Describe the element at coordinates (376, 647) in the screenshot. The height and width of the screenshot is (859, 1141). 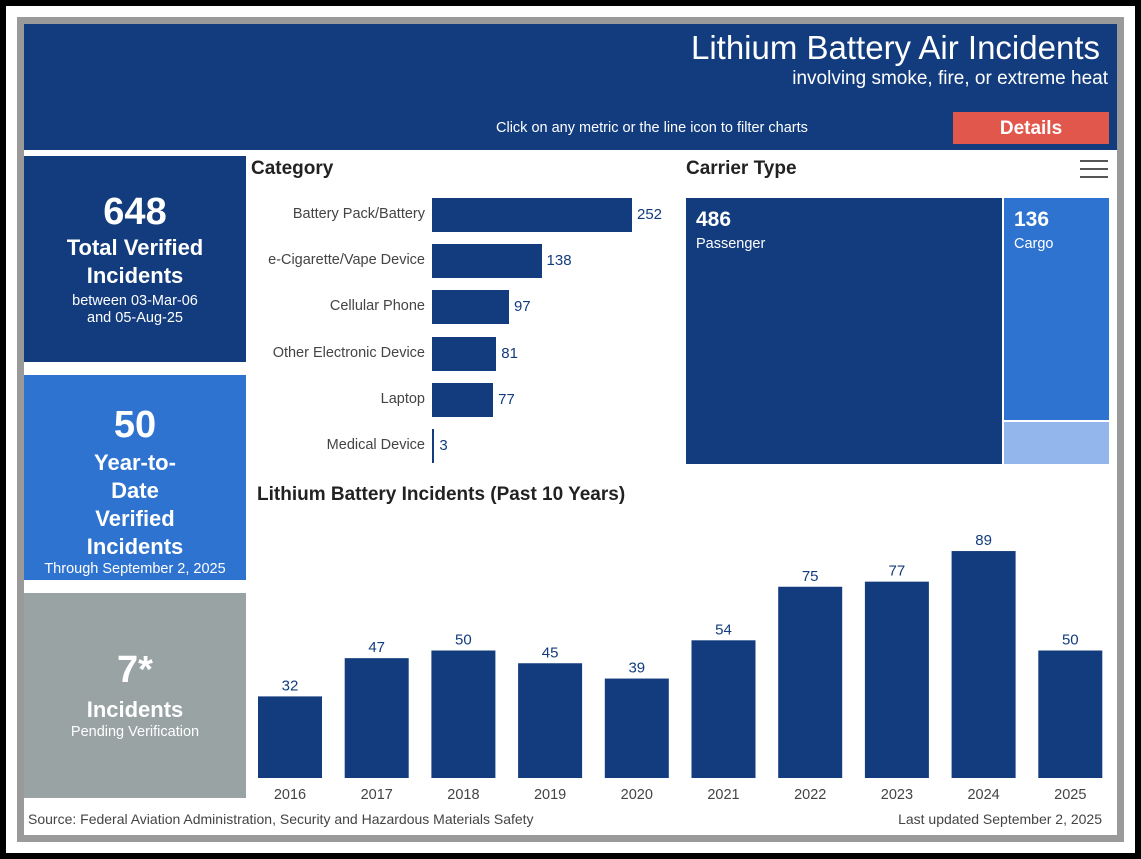
I see `year-value-label: 47` at that location.